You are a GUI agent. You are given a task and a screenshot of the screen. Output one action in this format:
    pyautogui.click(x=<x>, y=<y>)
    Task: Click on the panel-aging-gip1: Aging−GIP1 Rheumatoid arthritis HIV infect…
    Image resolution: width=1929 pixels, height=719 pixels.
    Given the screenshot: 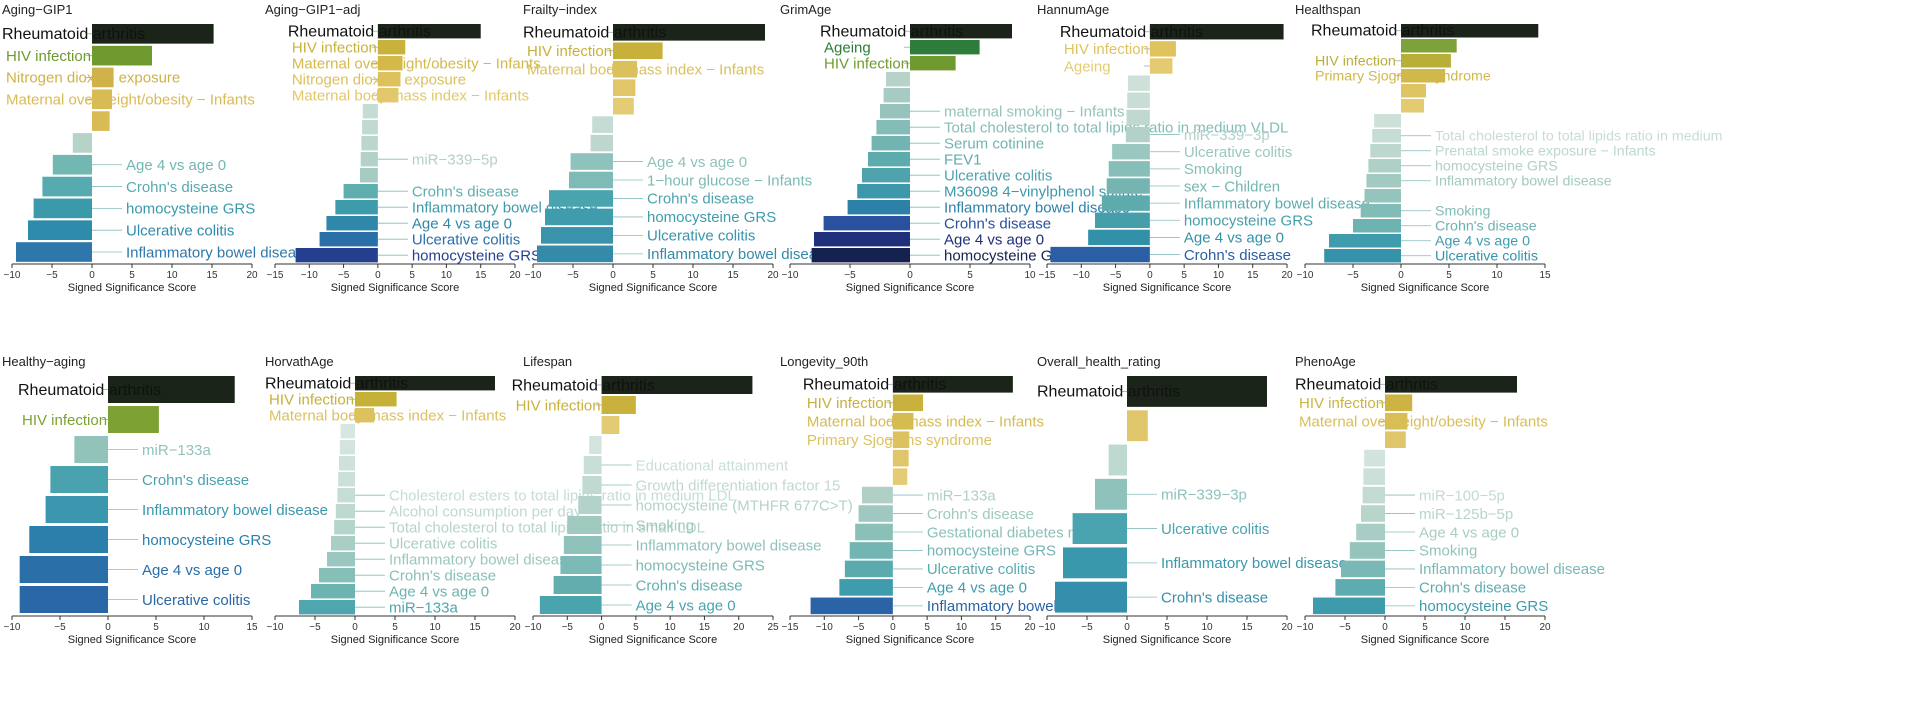 What is the action you would take?
    pyautogui.click(x=157, y=148)
    